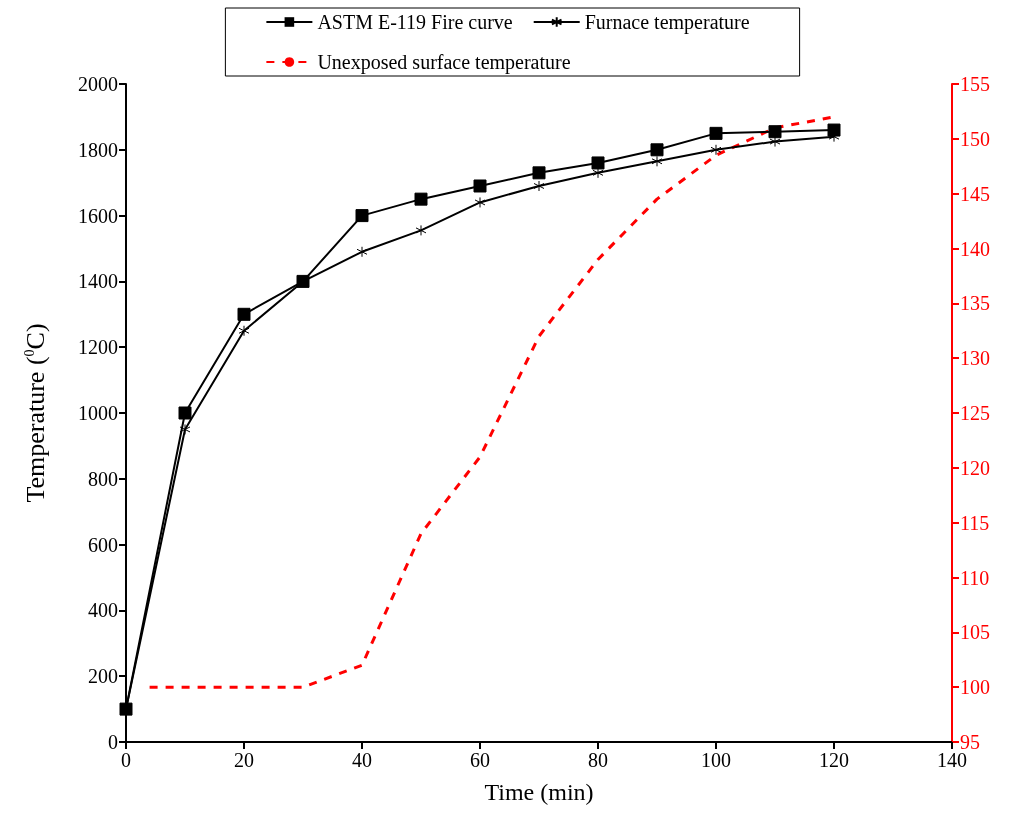  Describe the element at coordinates (98, 413) in the screenshot. I see `y-tick-label: 1000` at that location.